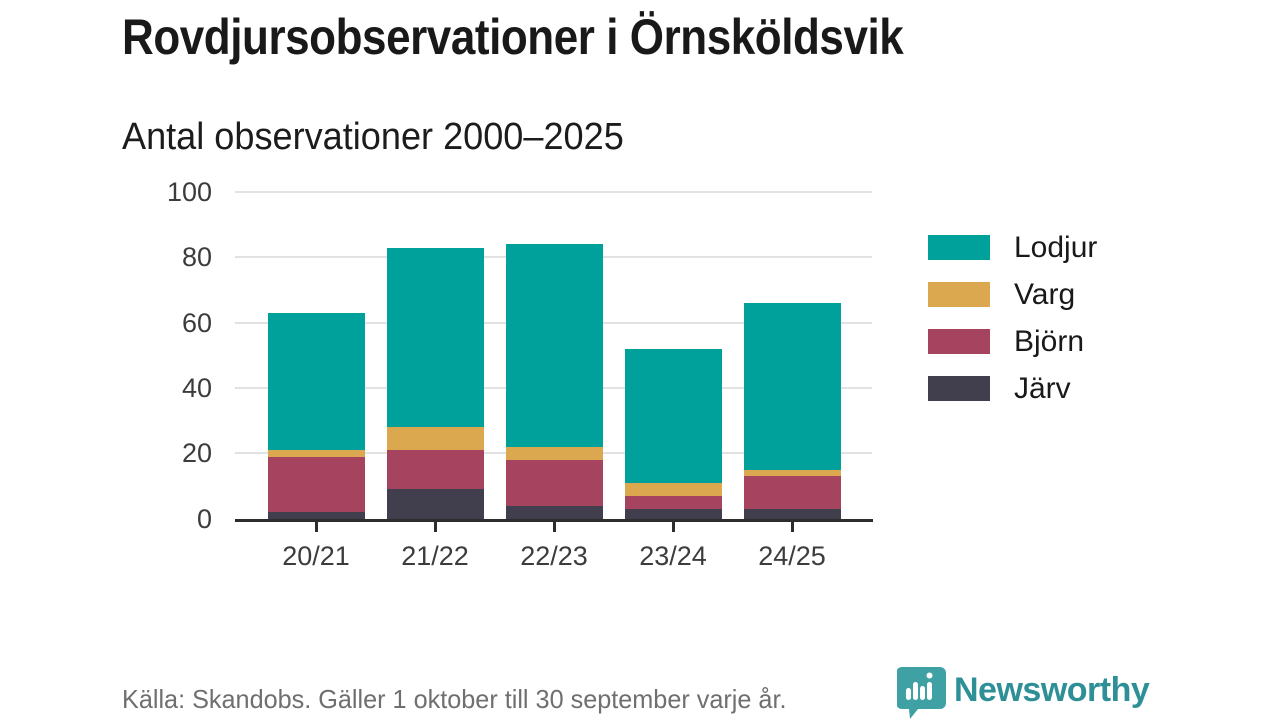  What do you see at coordinates (553, 192) in the screenshot?
I see `gridline` at bounding box center [553, 192].